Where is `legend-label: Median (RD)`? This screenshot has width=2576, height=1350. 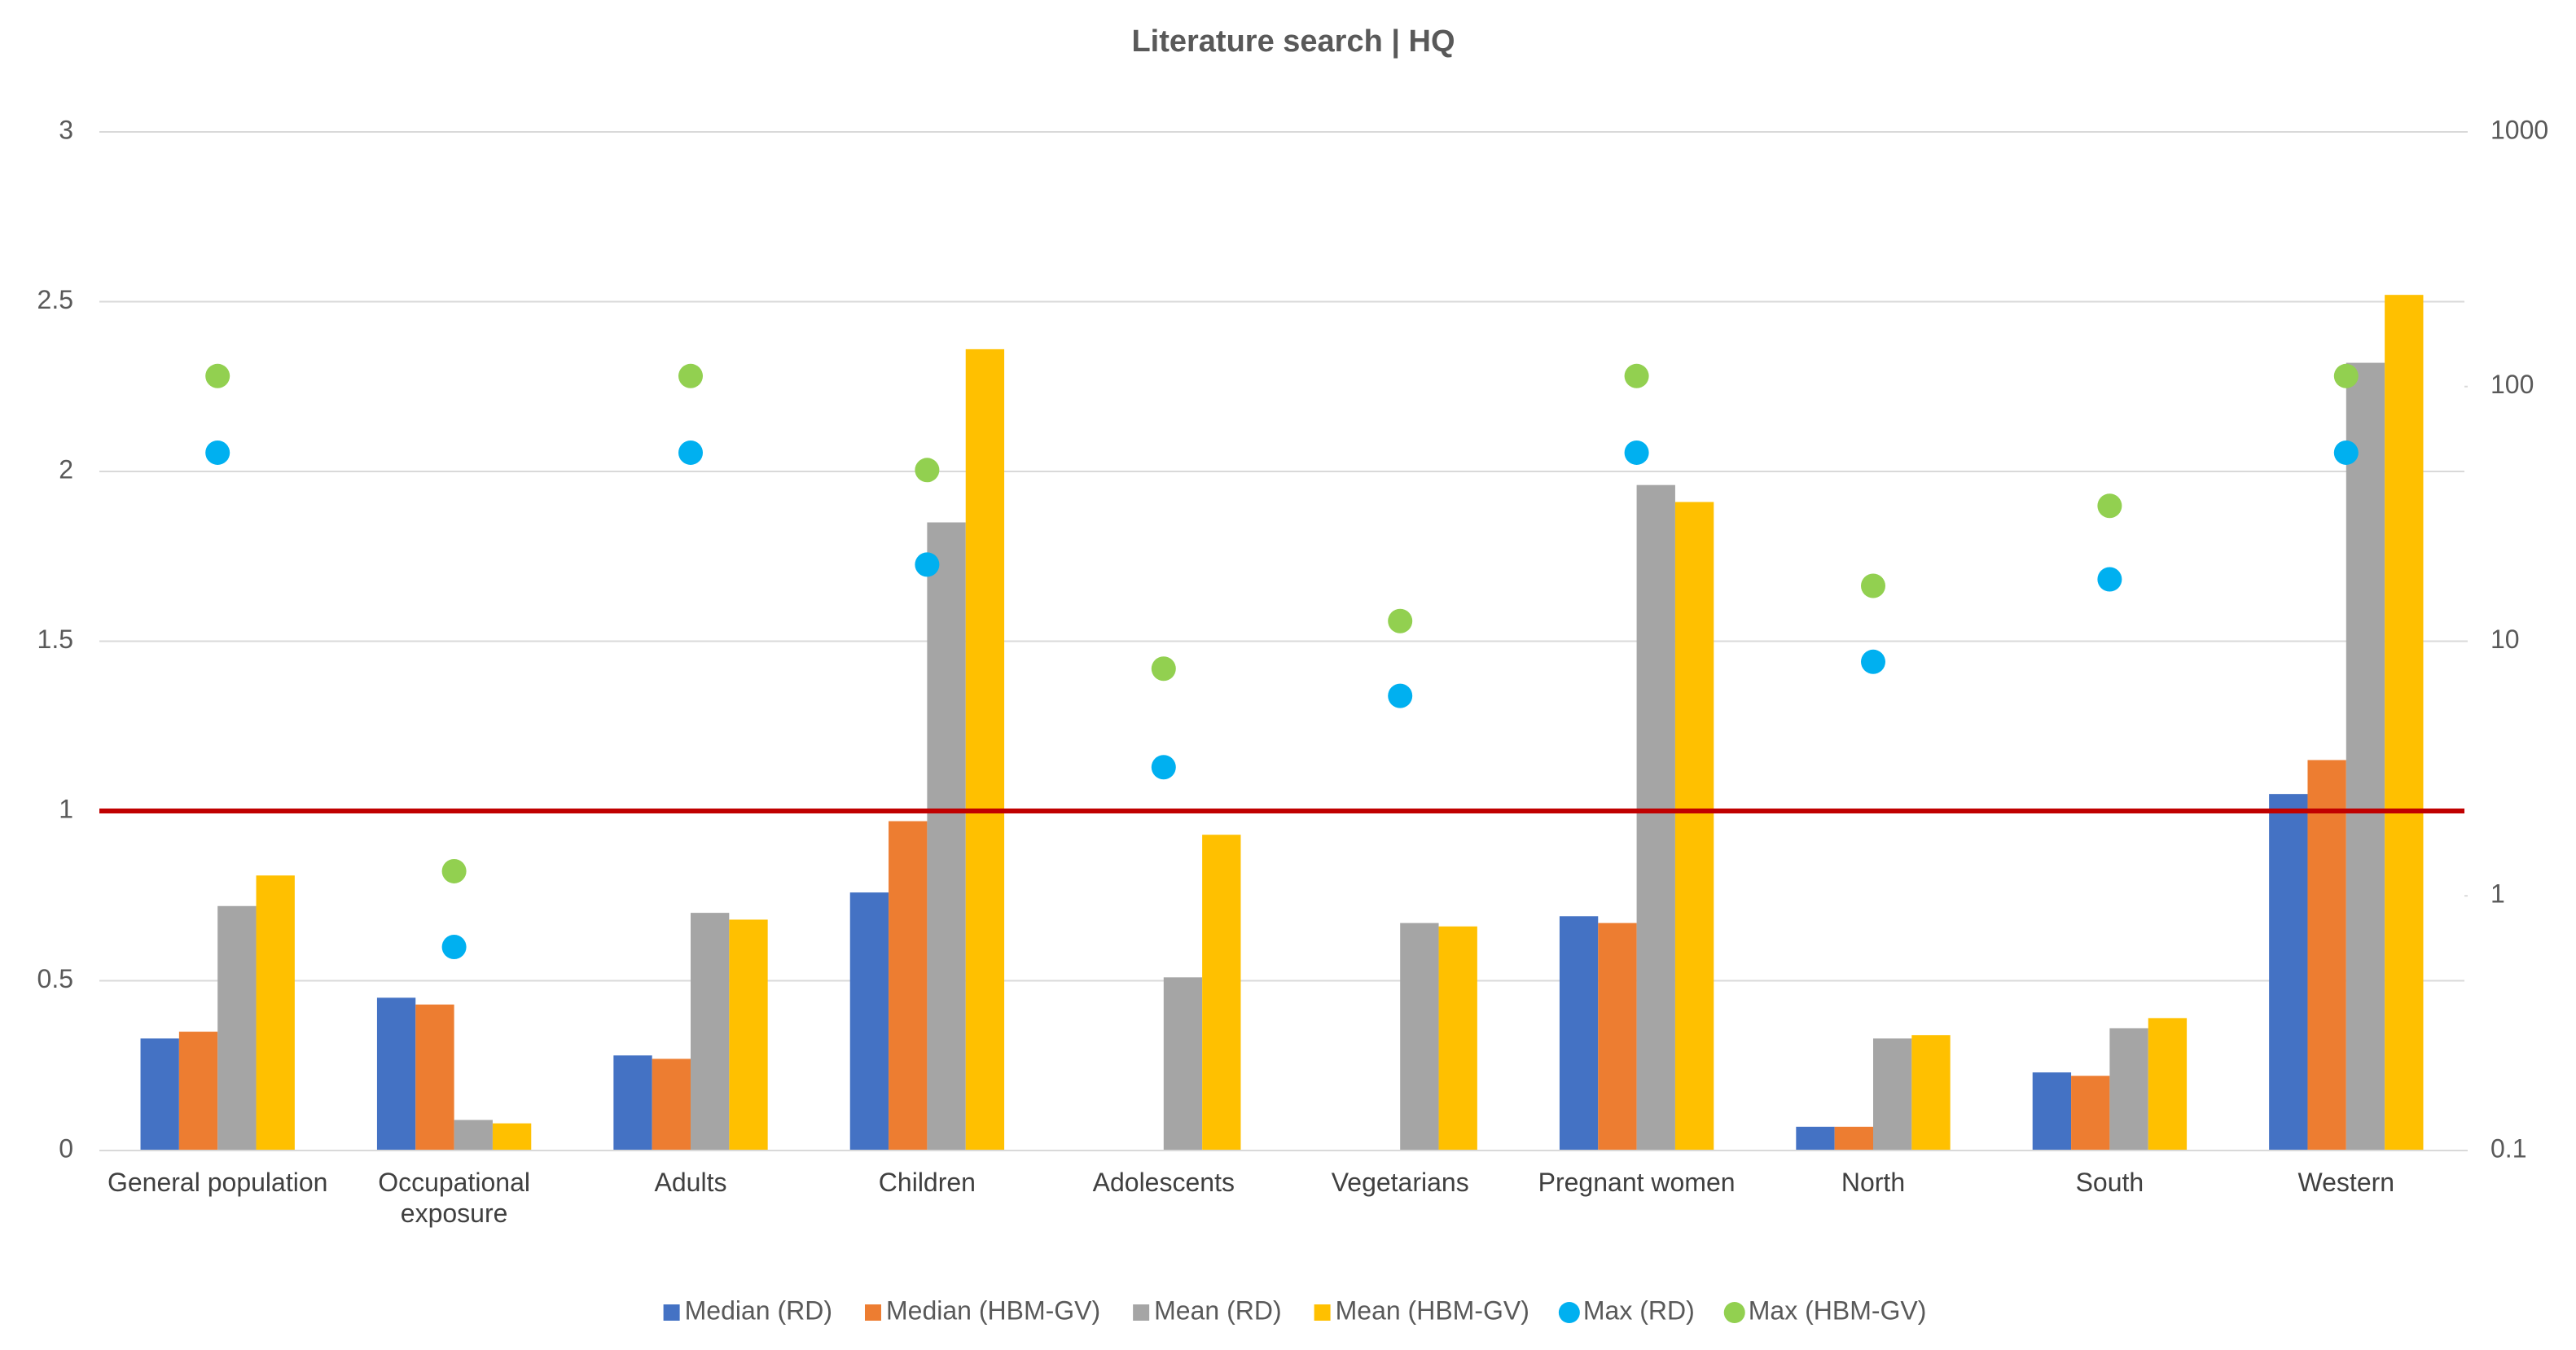
legend-label: Median (RD) is located at coordinates (758, 1310).